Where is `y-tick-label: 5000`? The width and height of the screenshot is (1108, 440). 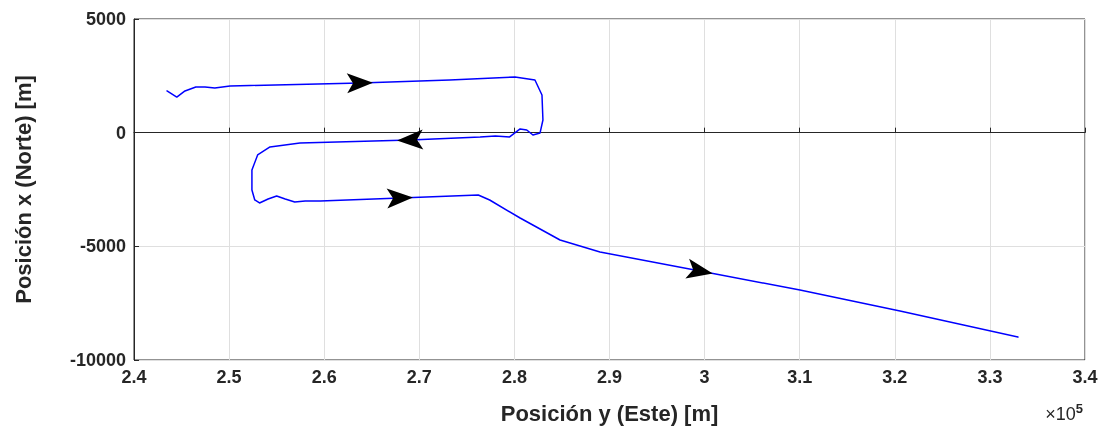
y-tick-label: 5000 is located at coordinates (105, 19).